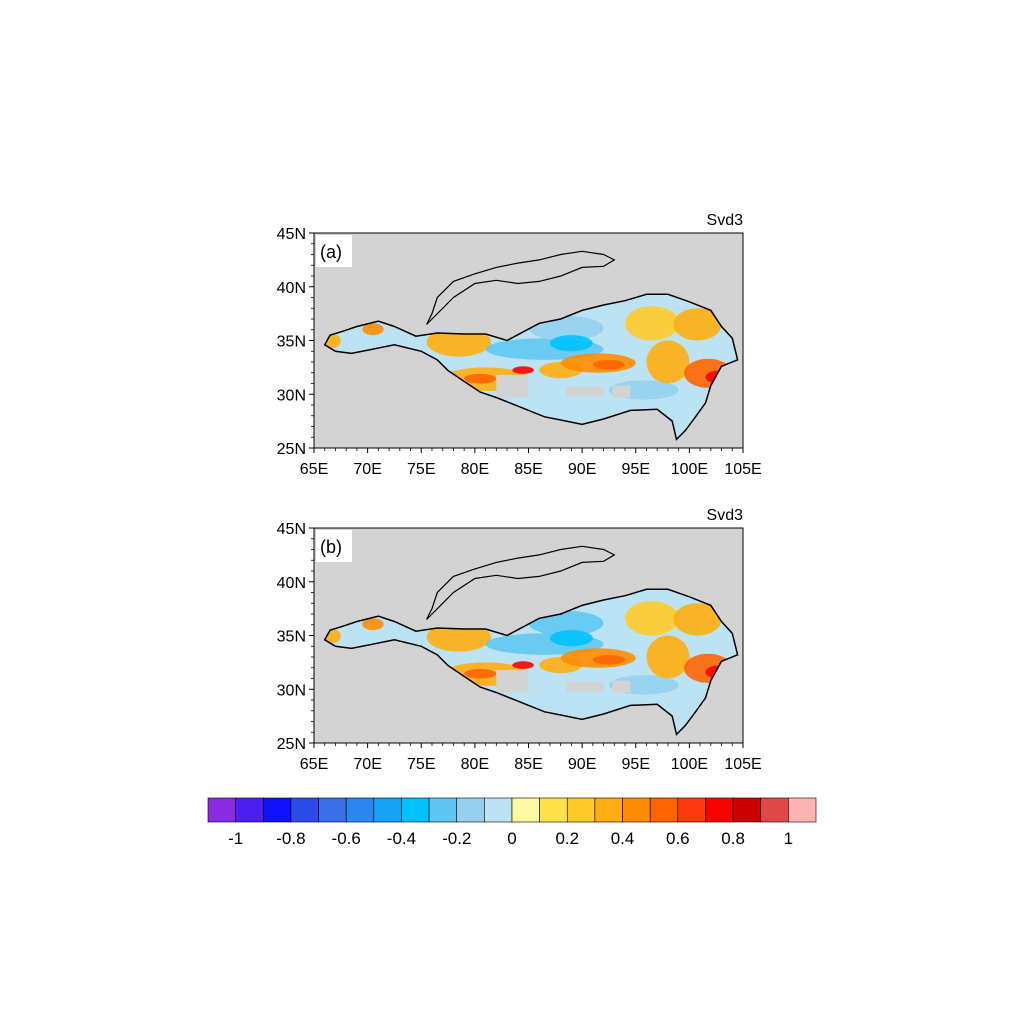 This screenshot has width=1024, height=1024. Describe the element at coordinates (401, 838) in the screenshot. I see `colorbar-label: -0.4` at that location.